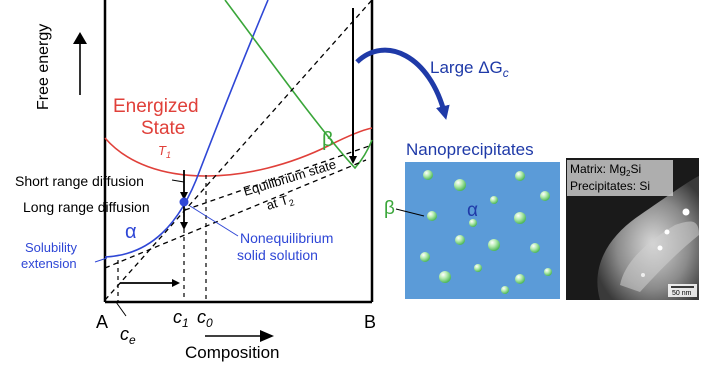 The image size is (702, 365). What do you see at coordinates (168, 155) in the screenshot?
I see `energized-temp-sub: 1` at bounding box center [168, 155].